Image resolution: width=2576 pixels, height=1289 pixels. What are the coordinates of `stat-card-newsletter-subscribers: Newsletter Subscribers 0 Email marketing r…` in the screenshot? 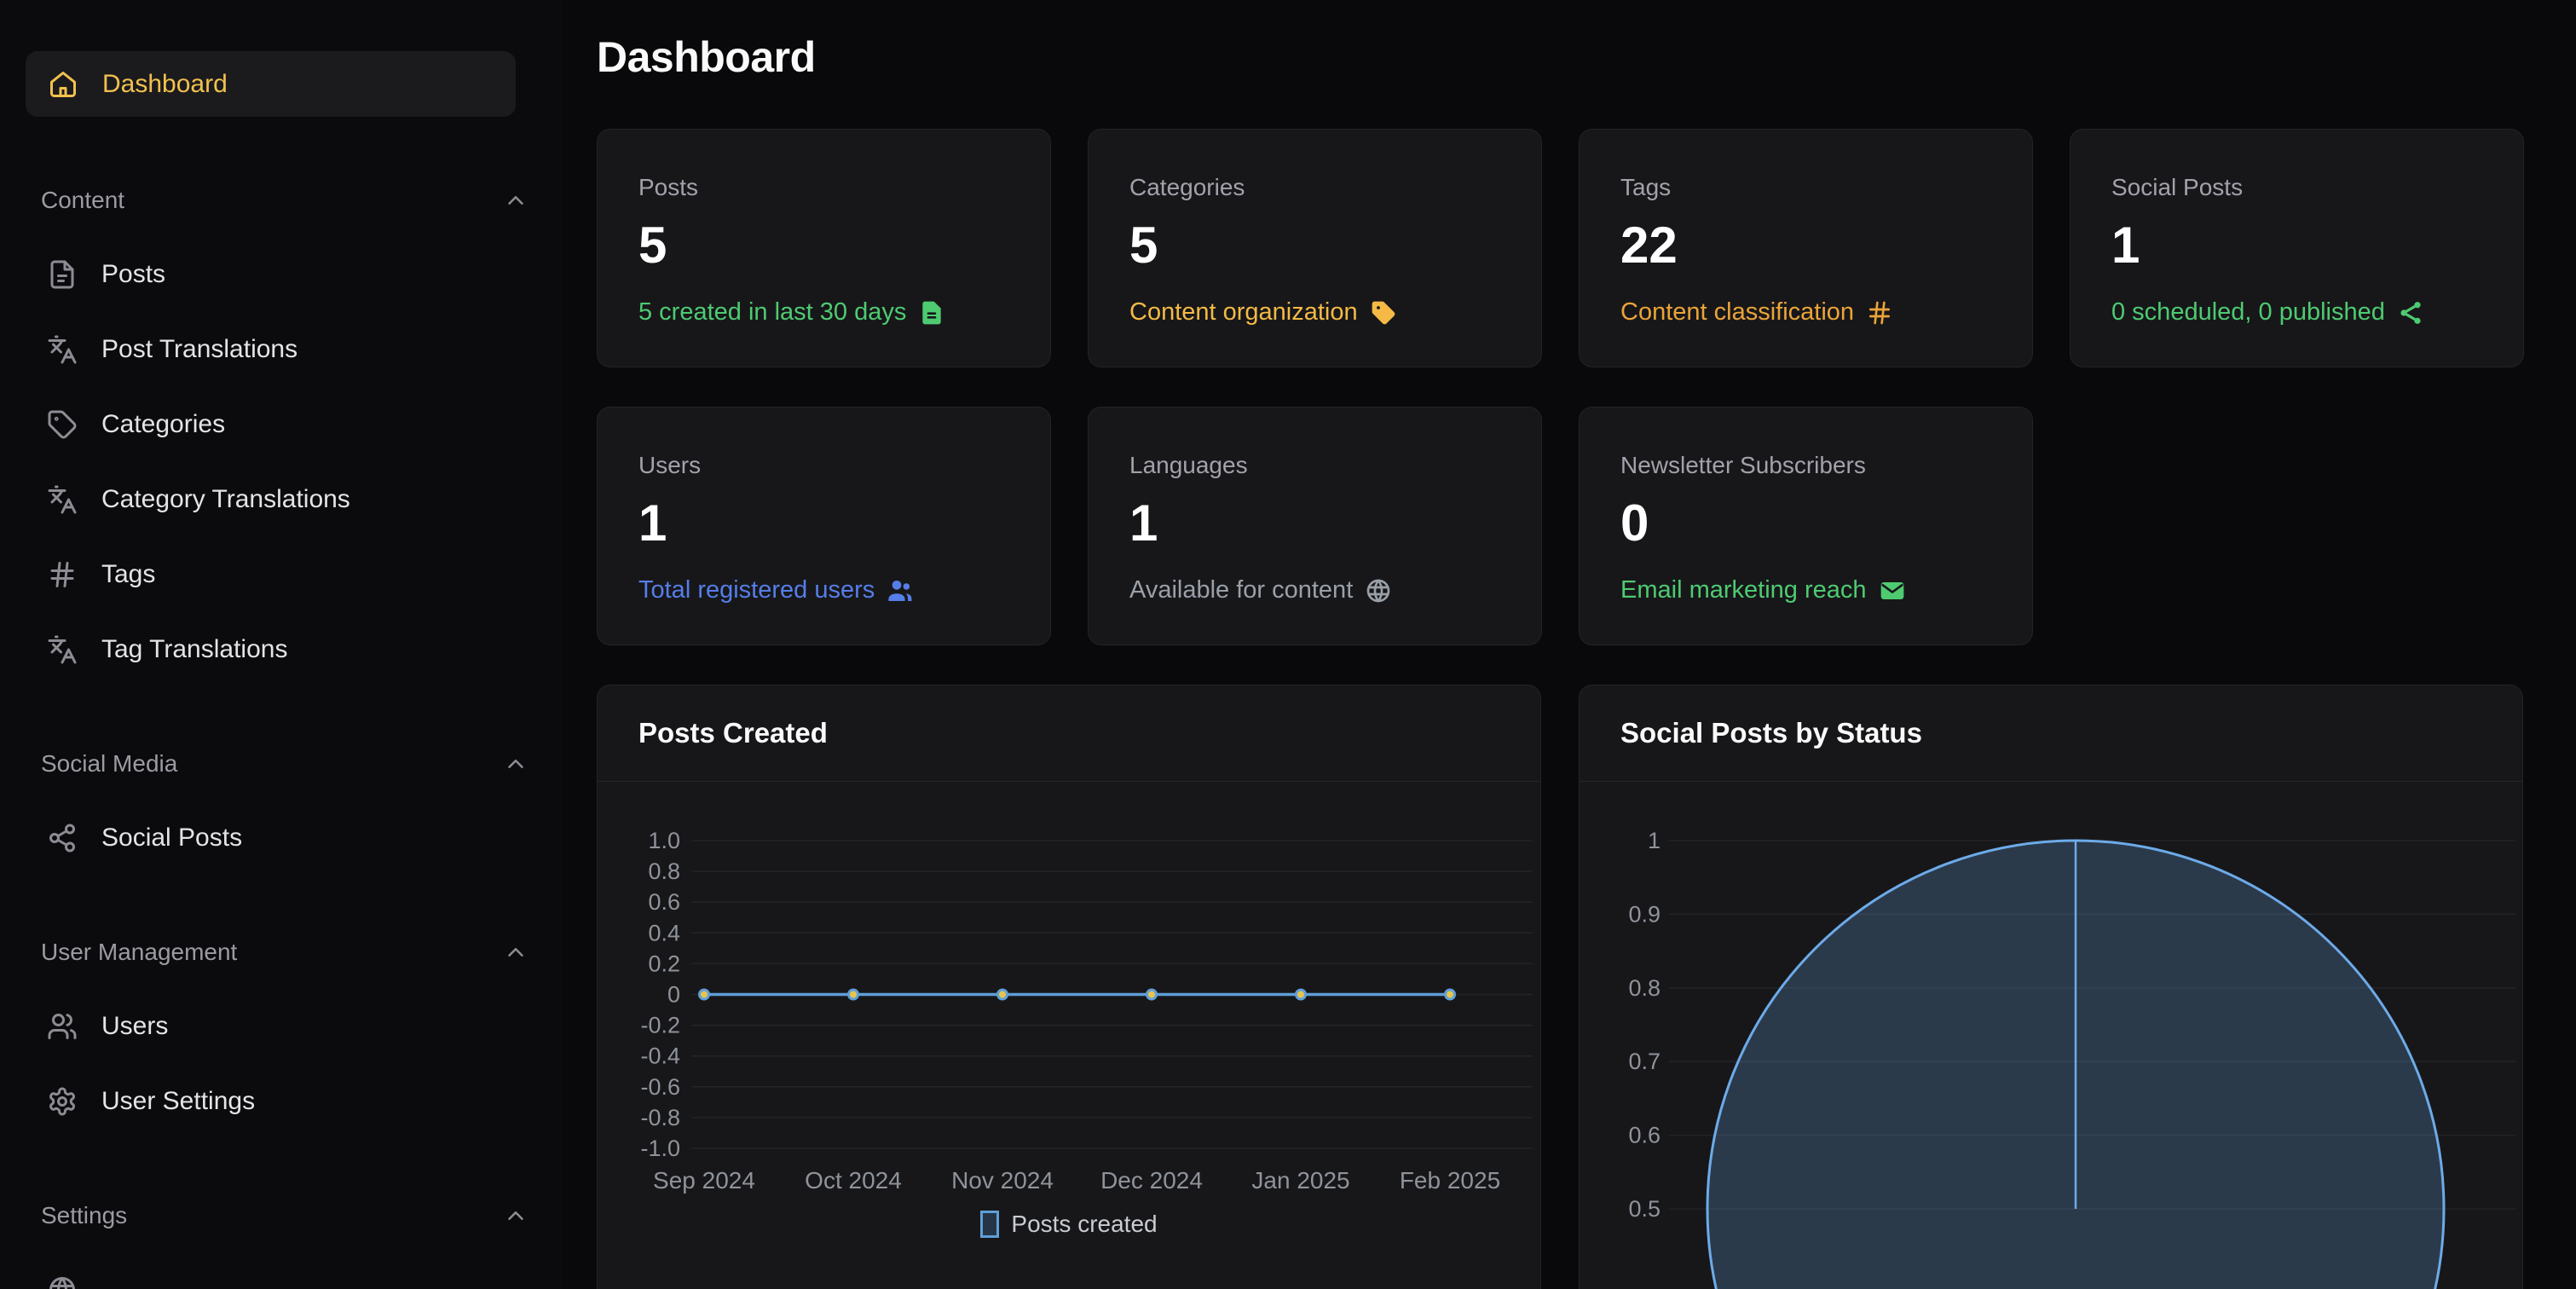 It's located at (1806, 526).